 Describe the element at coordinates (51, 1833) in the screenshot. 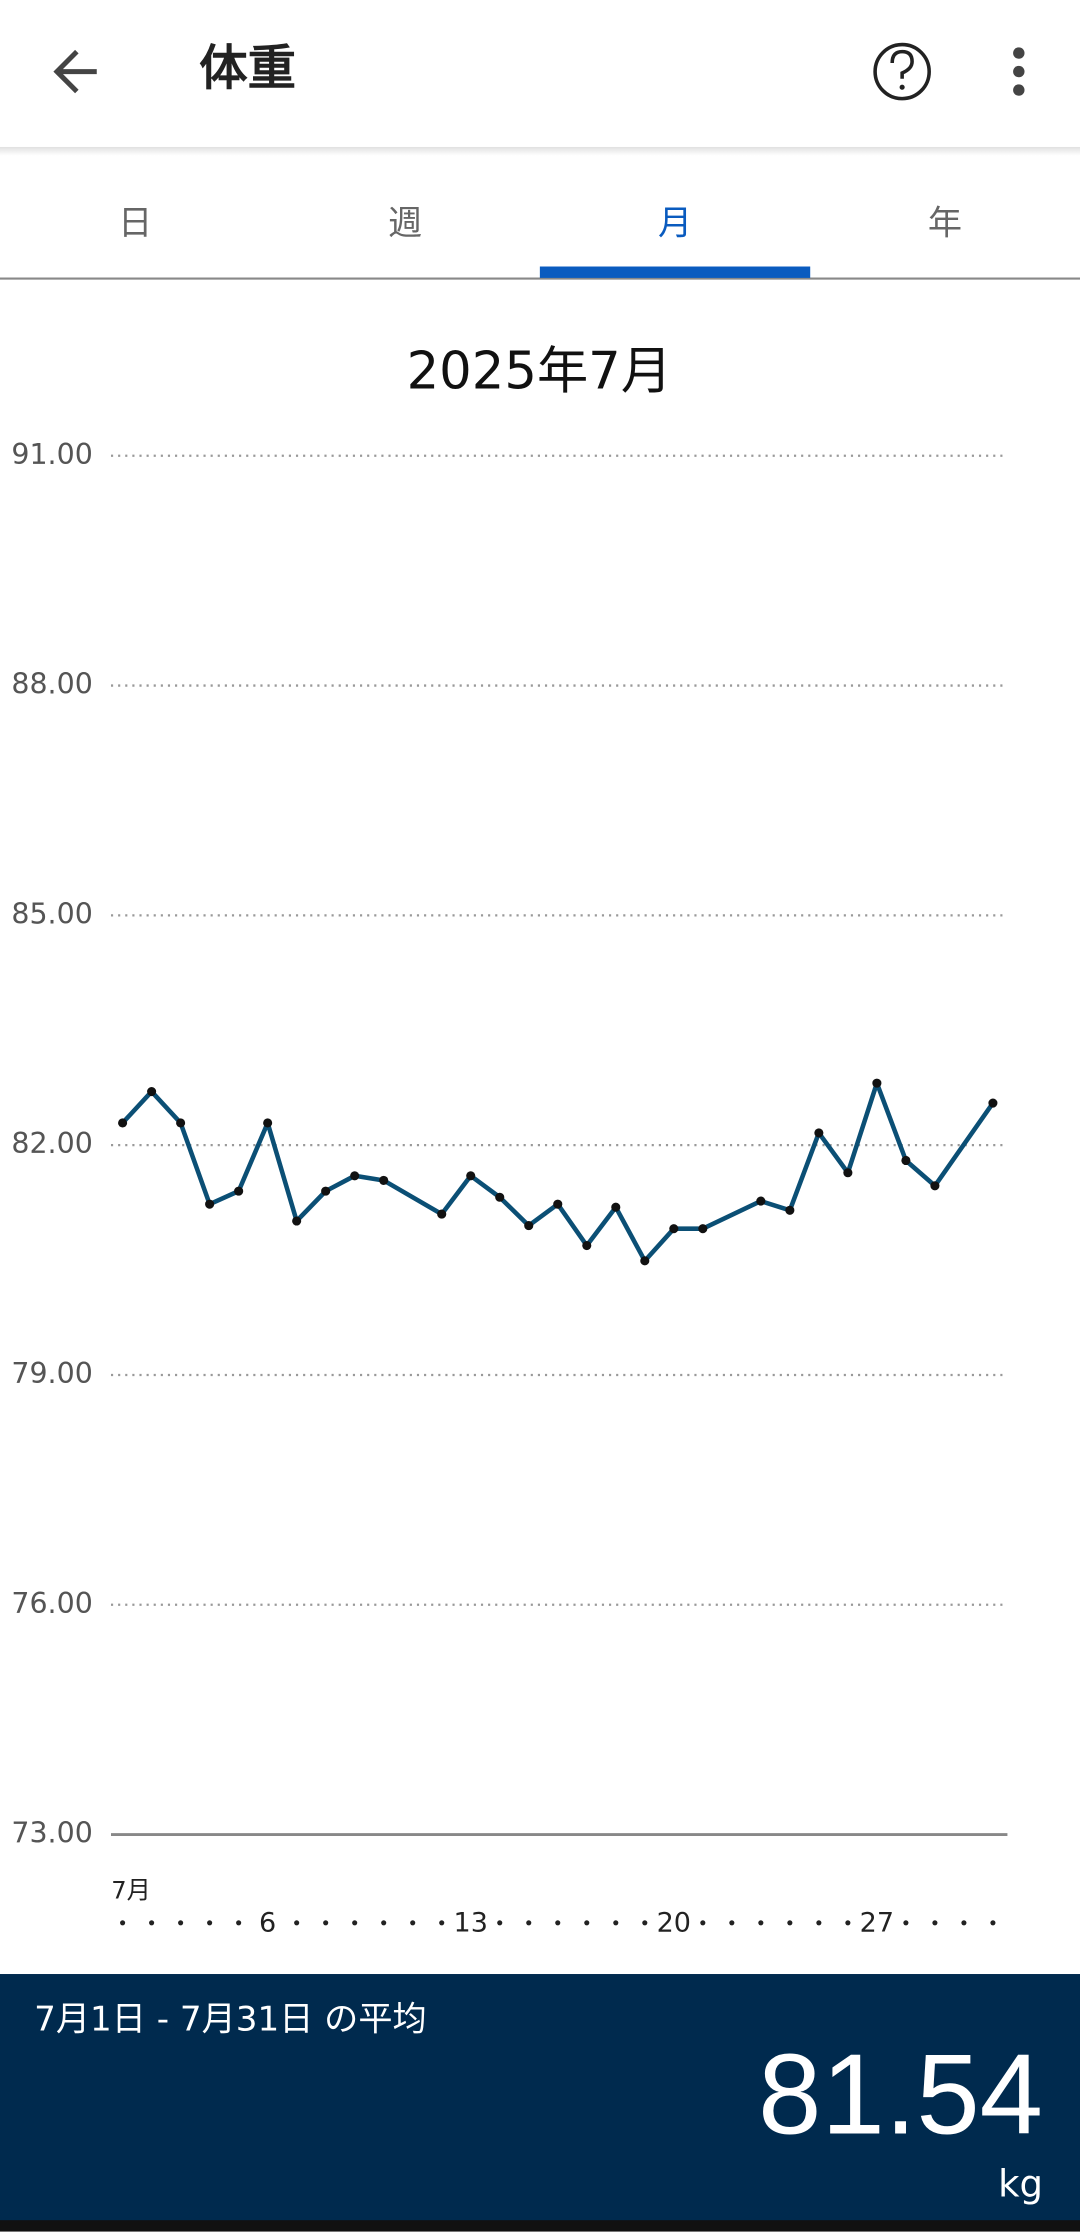

I see `y-tick-label: 73.00` at that location.